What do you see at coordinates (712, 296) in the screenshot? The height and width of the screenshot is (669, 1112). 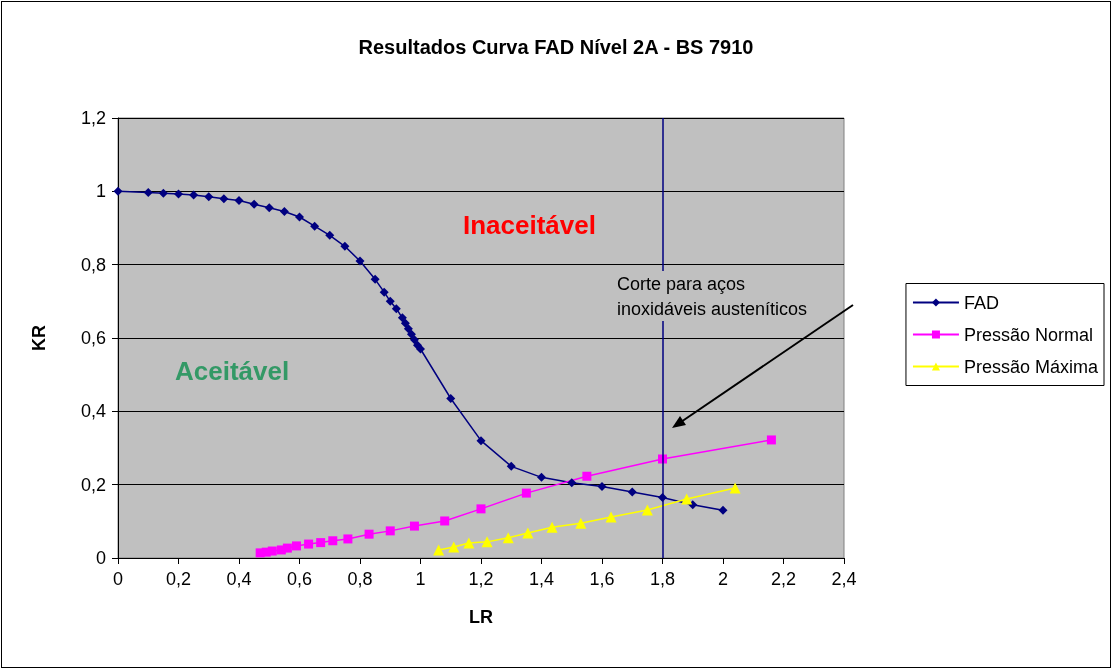 I see `annotation: Corte para aços inoxidáveis austeníticos` at bounding box center [712, 296].